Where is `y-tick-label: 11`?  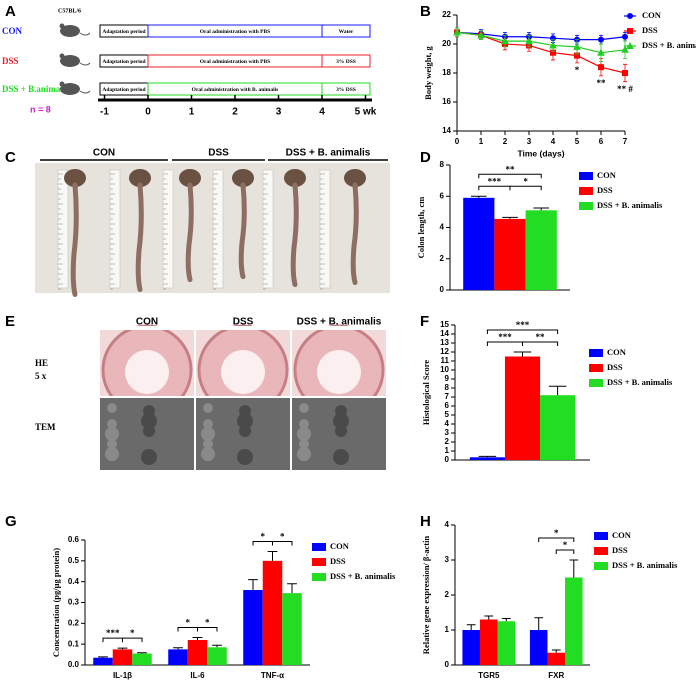
y-tick-label: 11 is located at coordinates (445, 360).